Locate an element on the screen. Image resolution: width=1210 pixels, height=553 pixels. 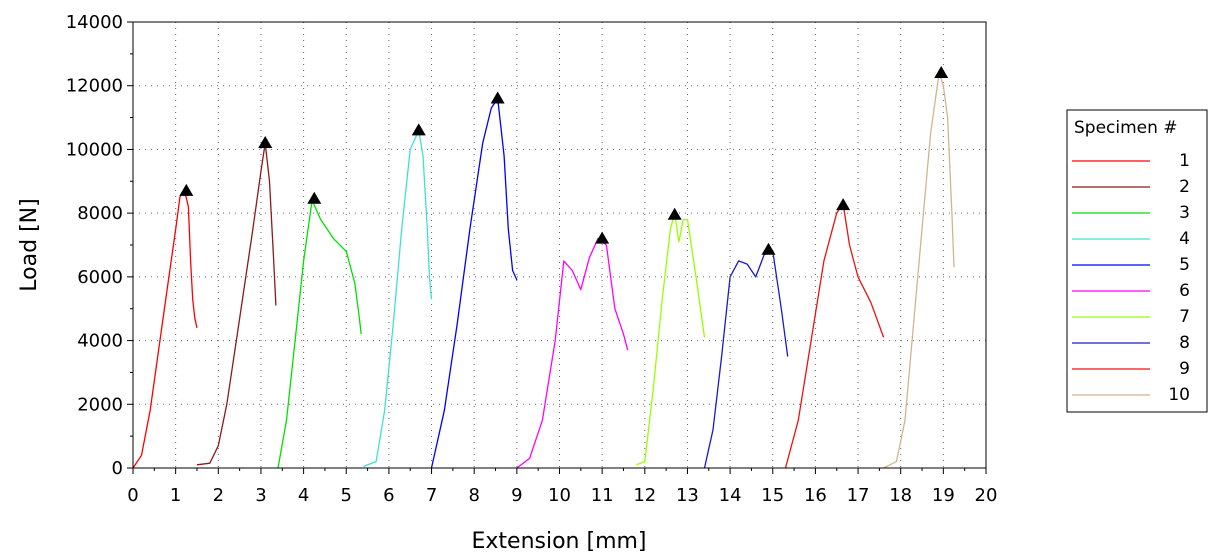
legend-entries: 1 2 3 4 5 6 7 8 9 10 is located at coordinates (1131, 278).